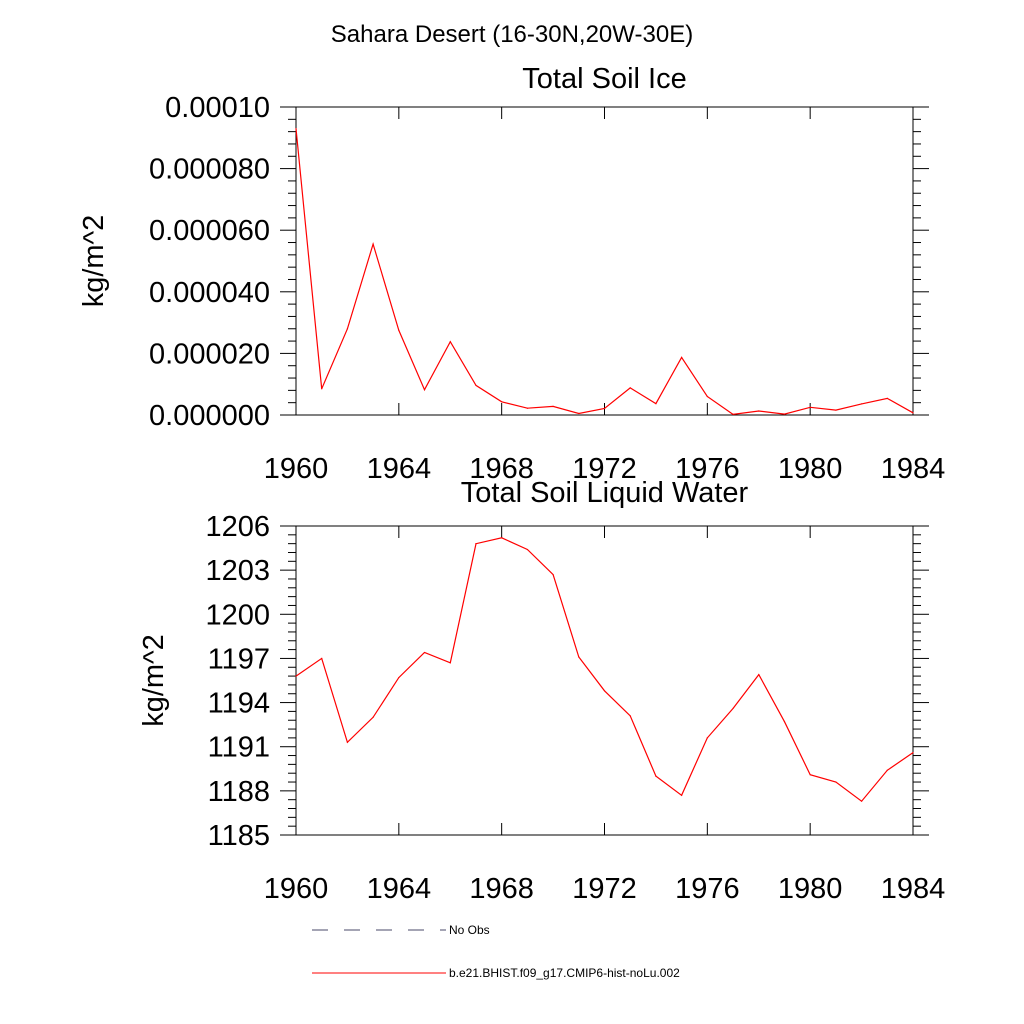  Describe the element at coordinates (237, 527) in the screenshot. I see `y-tick-label: 1206` at that location.